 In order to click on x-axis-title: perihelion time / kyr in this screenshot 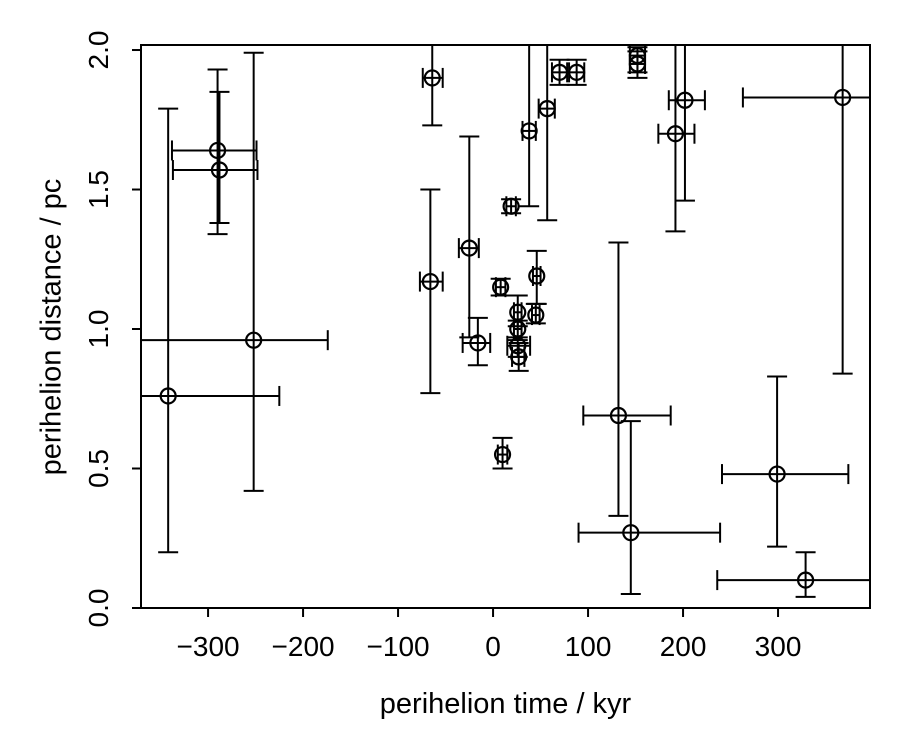, I will do `click(505, 704)`.